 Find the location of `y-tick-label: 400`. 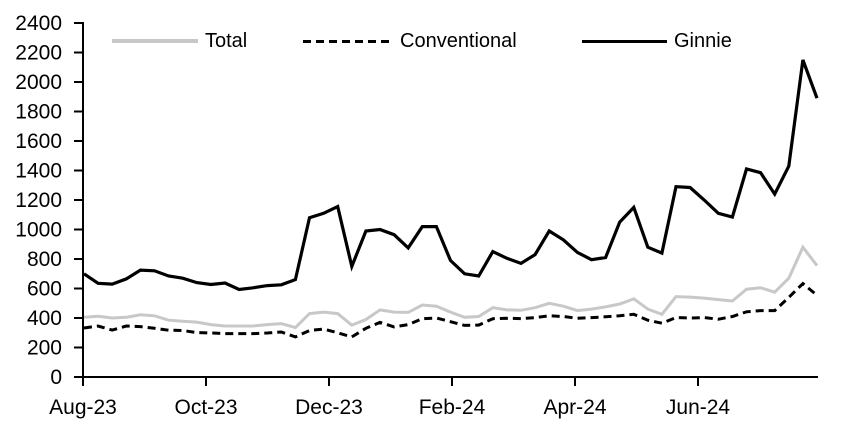

y-tick-label: 400 is located at coordinates (44, 318).